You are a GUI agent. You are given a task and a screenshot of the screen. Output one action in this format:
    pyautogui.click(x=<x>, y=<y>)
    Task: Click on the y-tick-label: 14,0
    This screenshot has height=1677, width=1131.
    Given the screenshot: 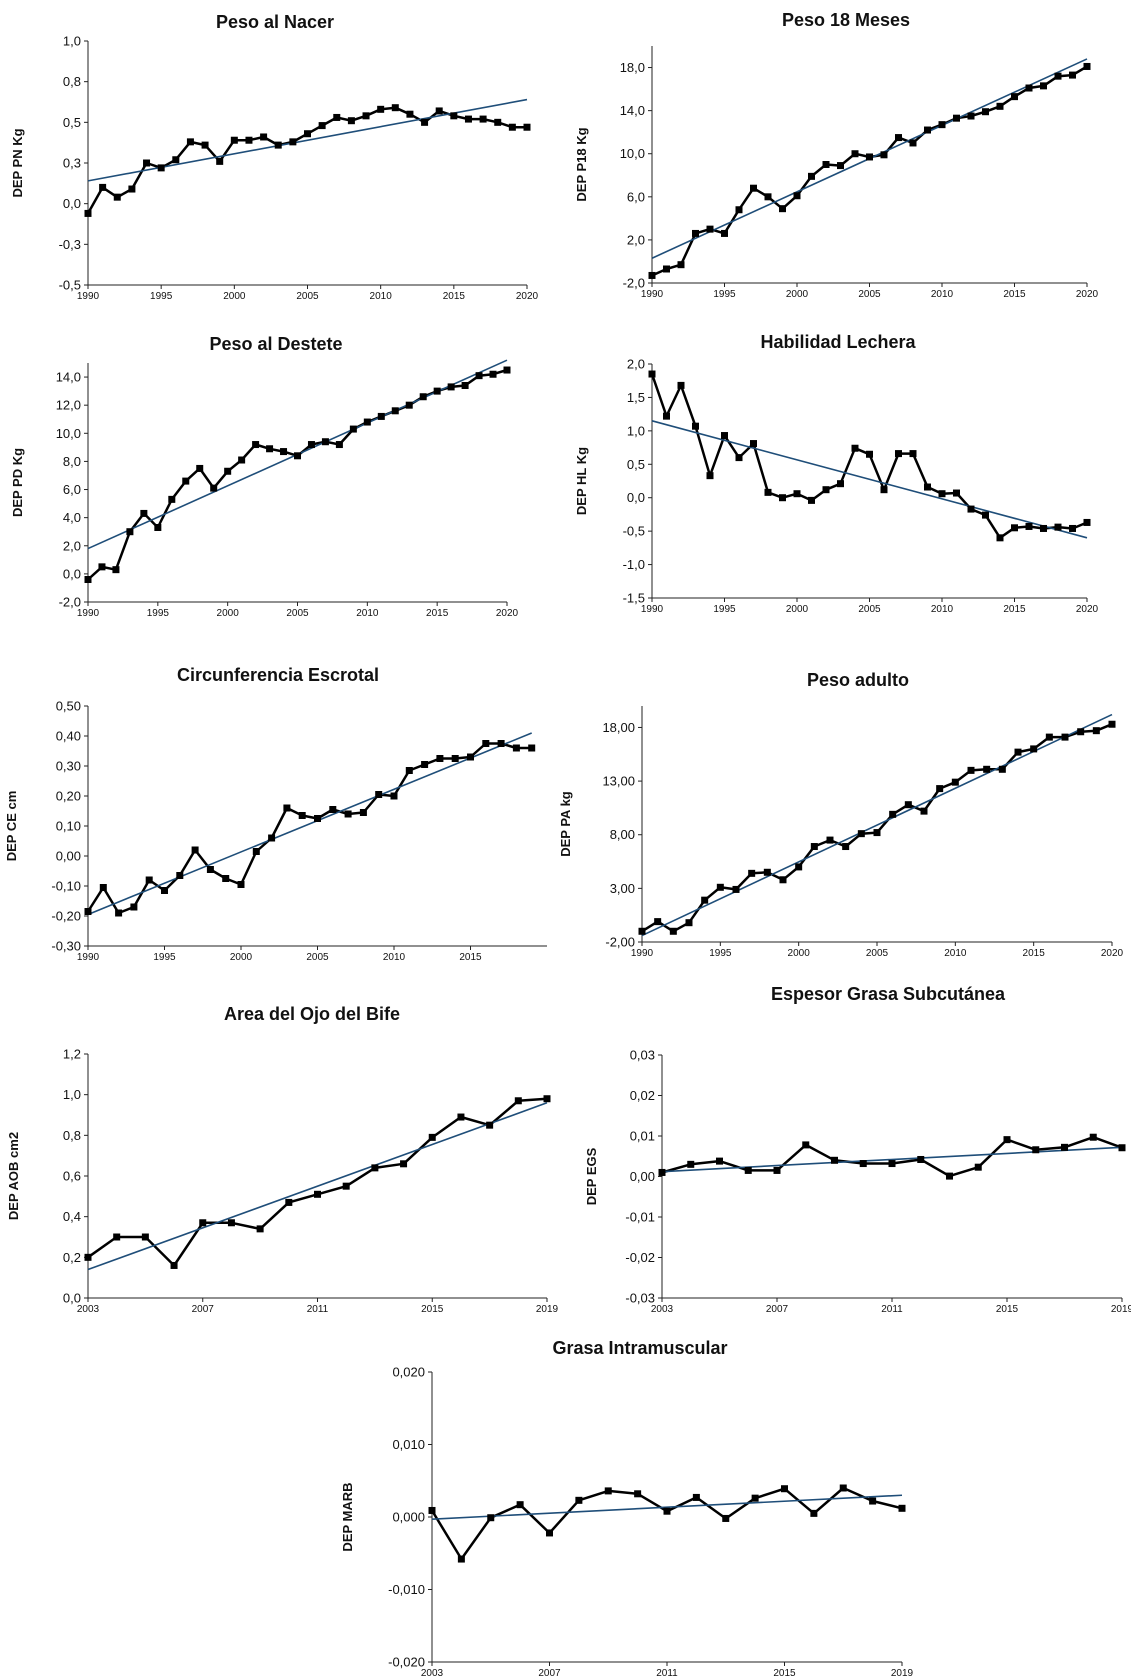 What is the action you would take?
    pyautogui.click(x=68, y=377)
    